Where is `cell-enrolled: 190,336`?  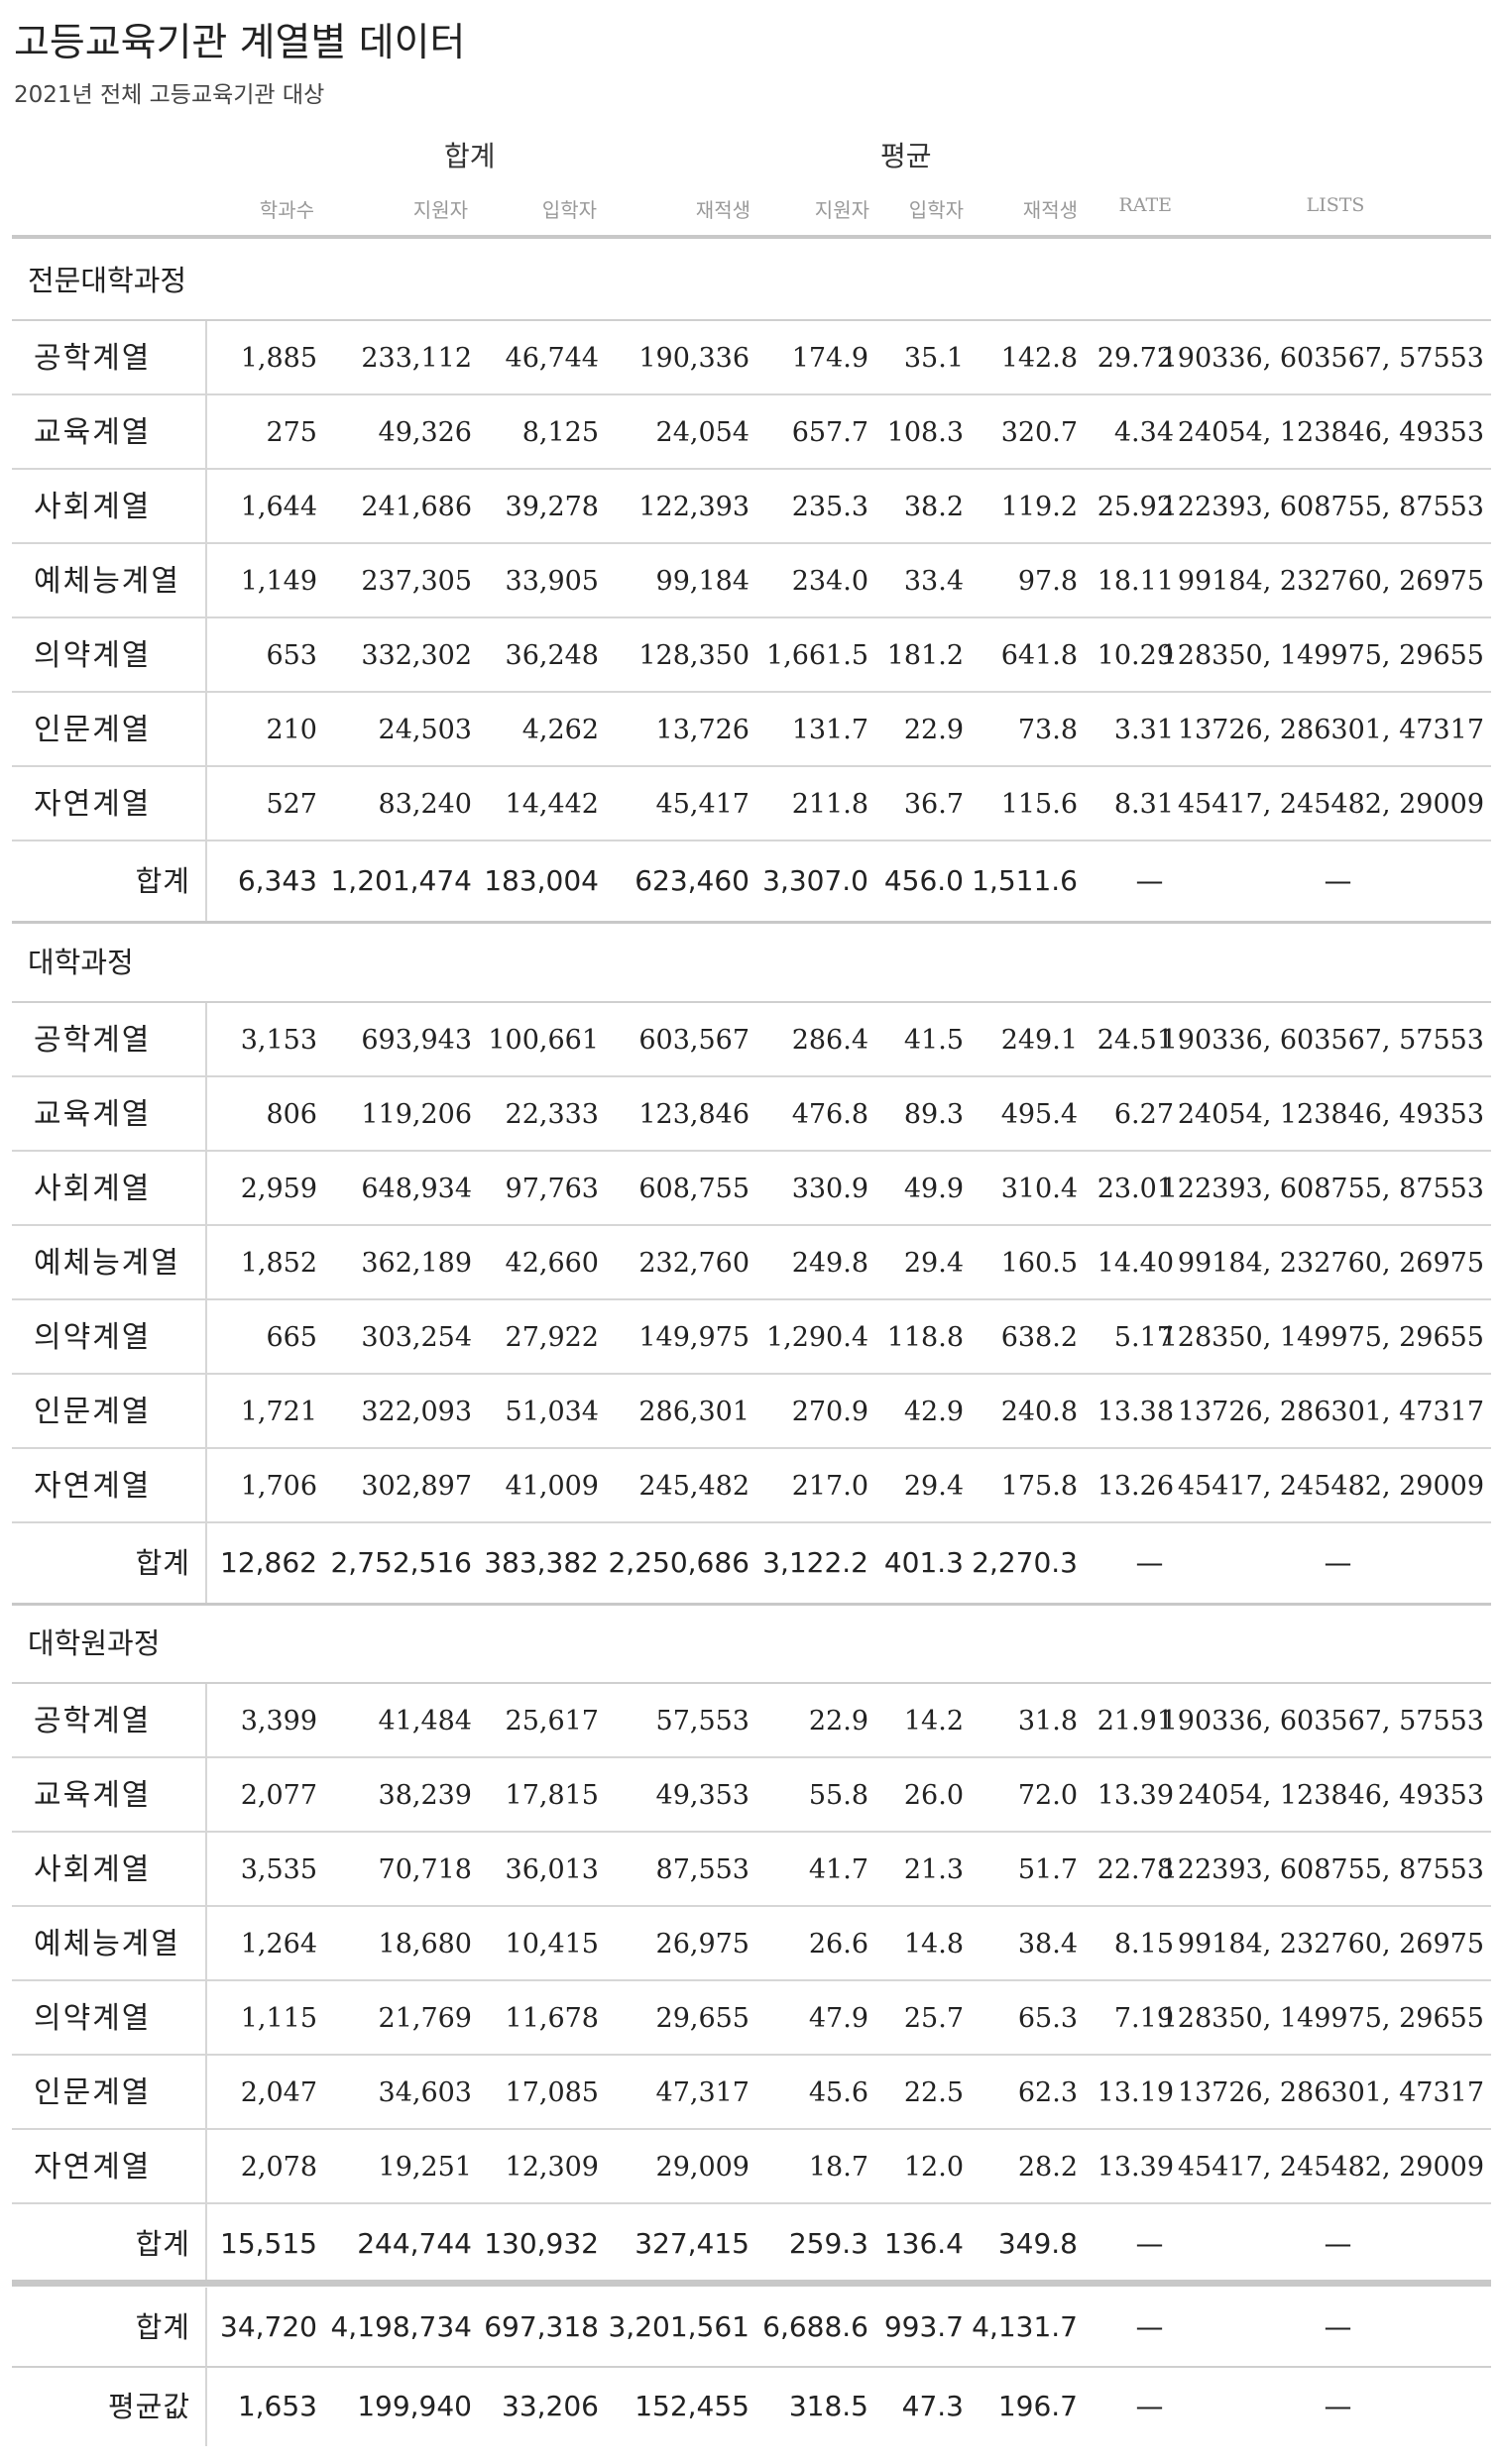 cell-enrolled: 190,336 is located at coordinates (694, 358).